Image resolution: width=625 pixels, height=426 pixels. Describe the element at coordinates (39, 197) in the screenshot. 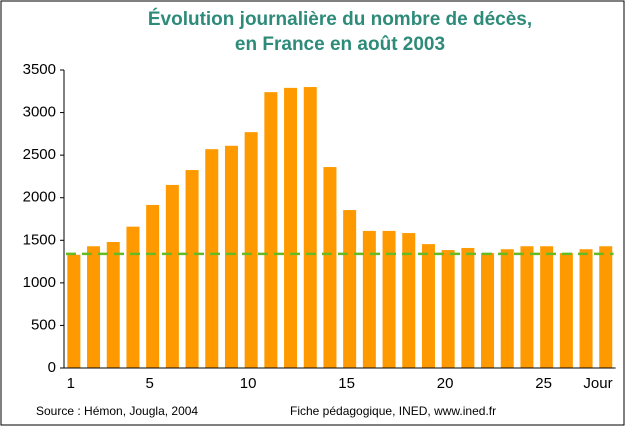

I see `y-tick-label: 2000` at that location.